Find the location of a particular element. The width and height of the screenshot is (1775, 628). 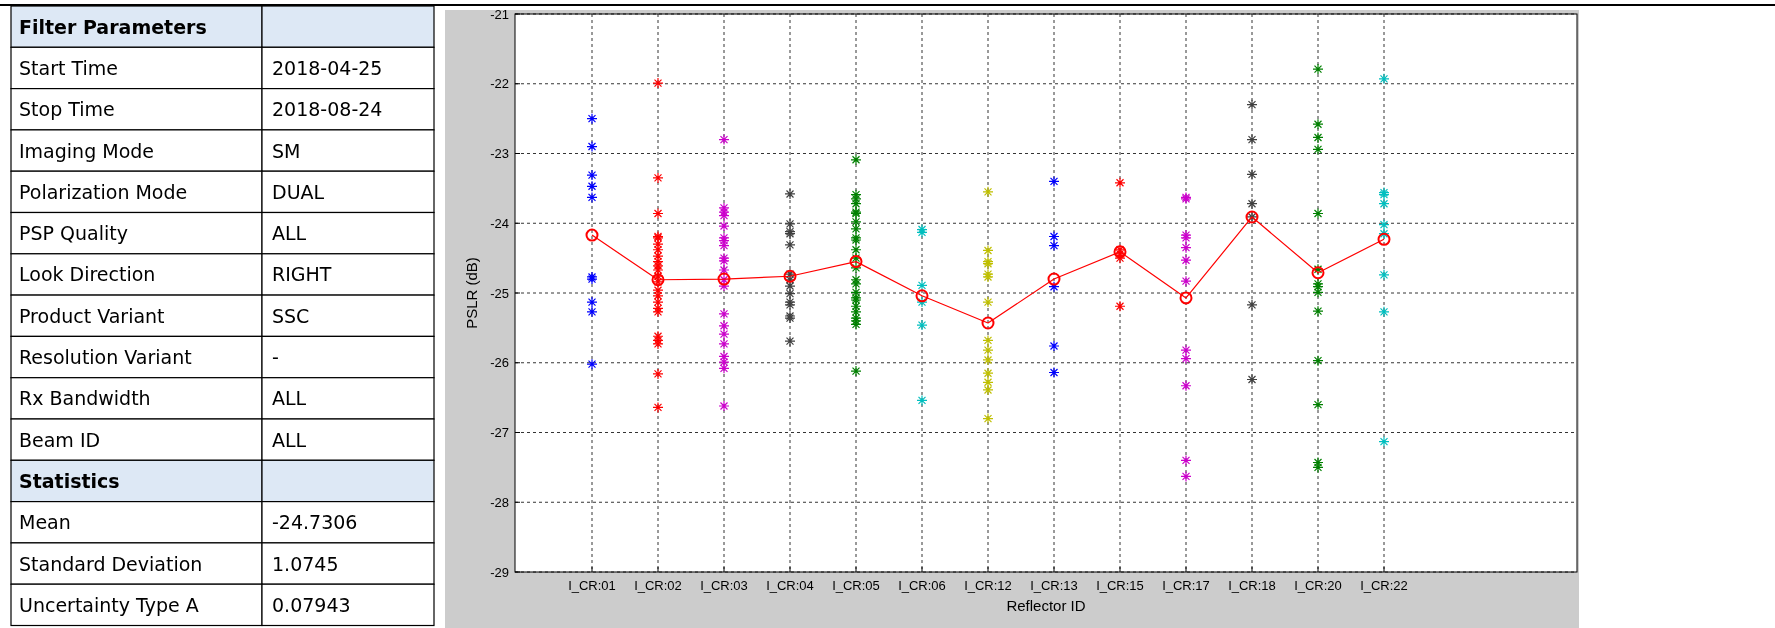

x-tick-label: I_CR:18 is located at coordinates (1252, 585).